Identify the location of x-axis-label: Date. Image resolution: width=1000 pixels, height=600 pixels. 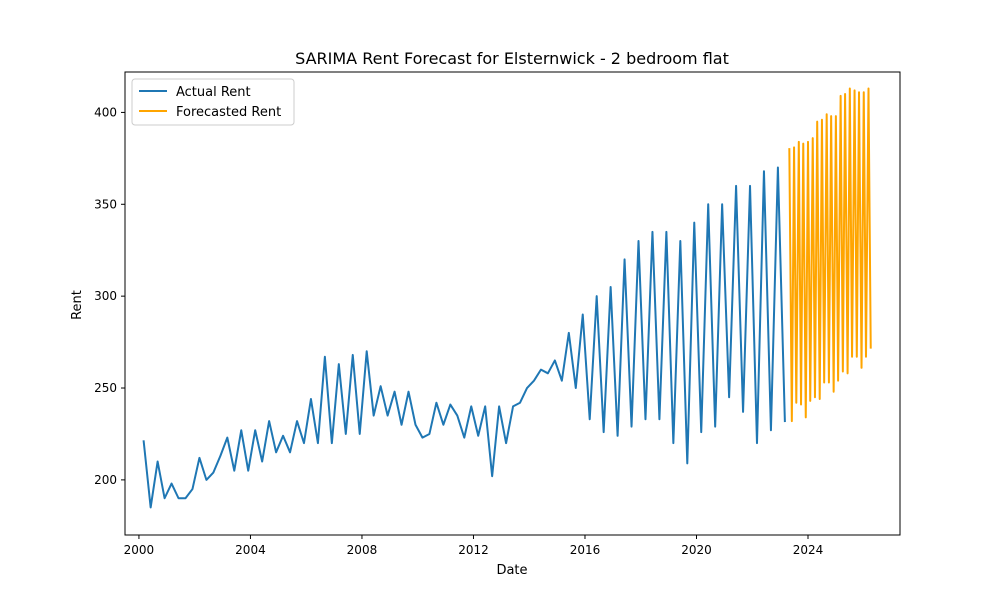
(511, 570).